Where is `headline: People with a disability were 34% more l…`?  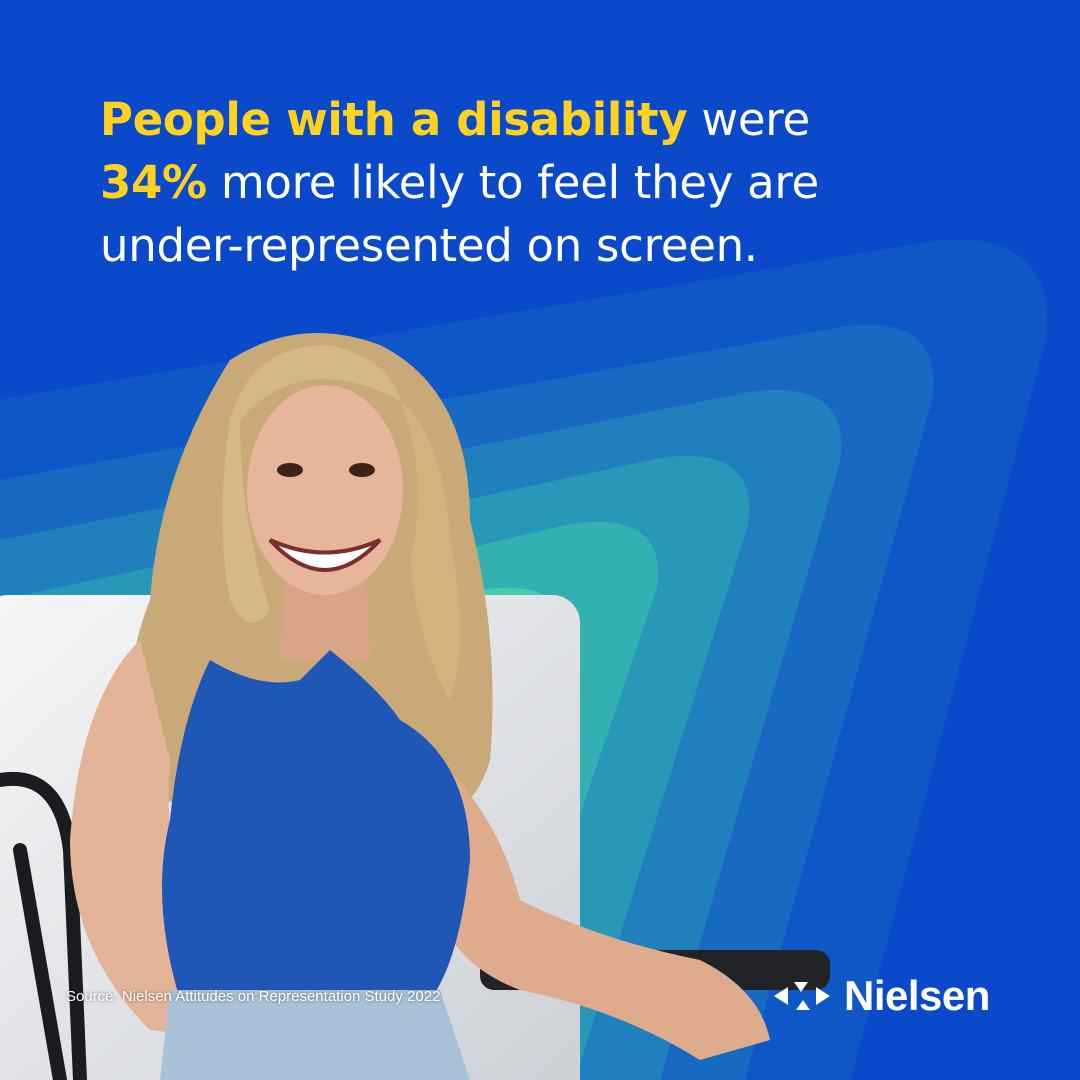 headline: People with a disability were 34% more l… is located at coordinates (459, 182).